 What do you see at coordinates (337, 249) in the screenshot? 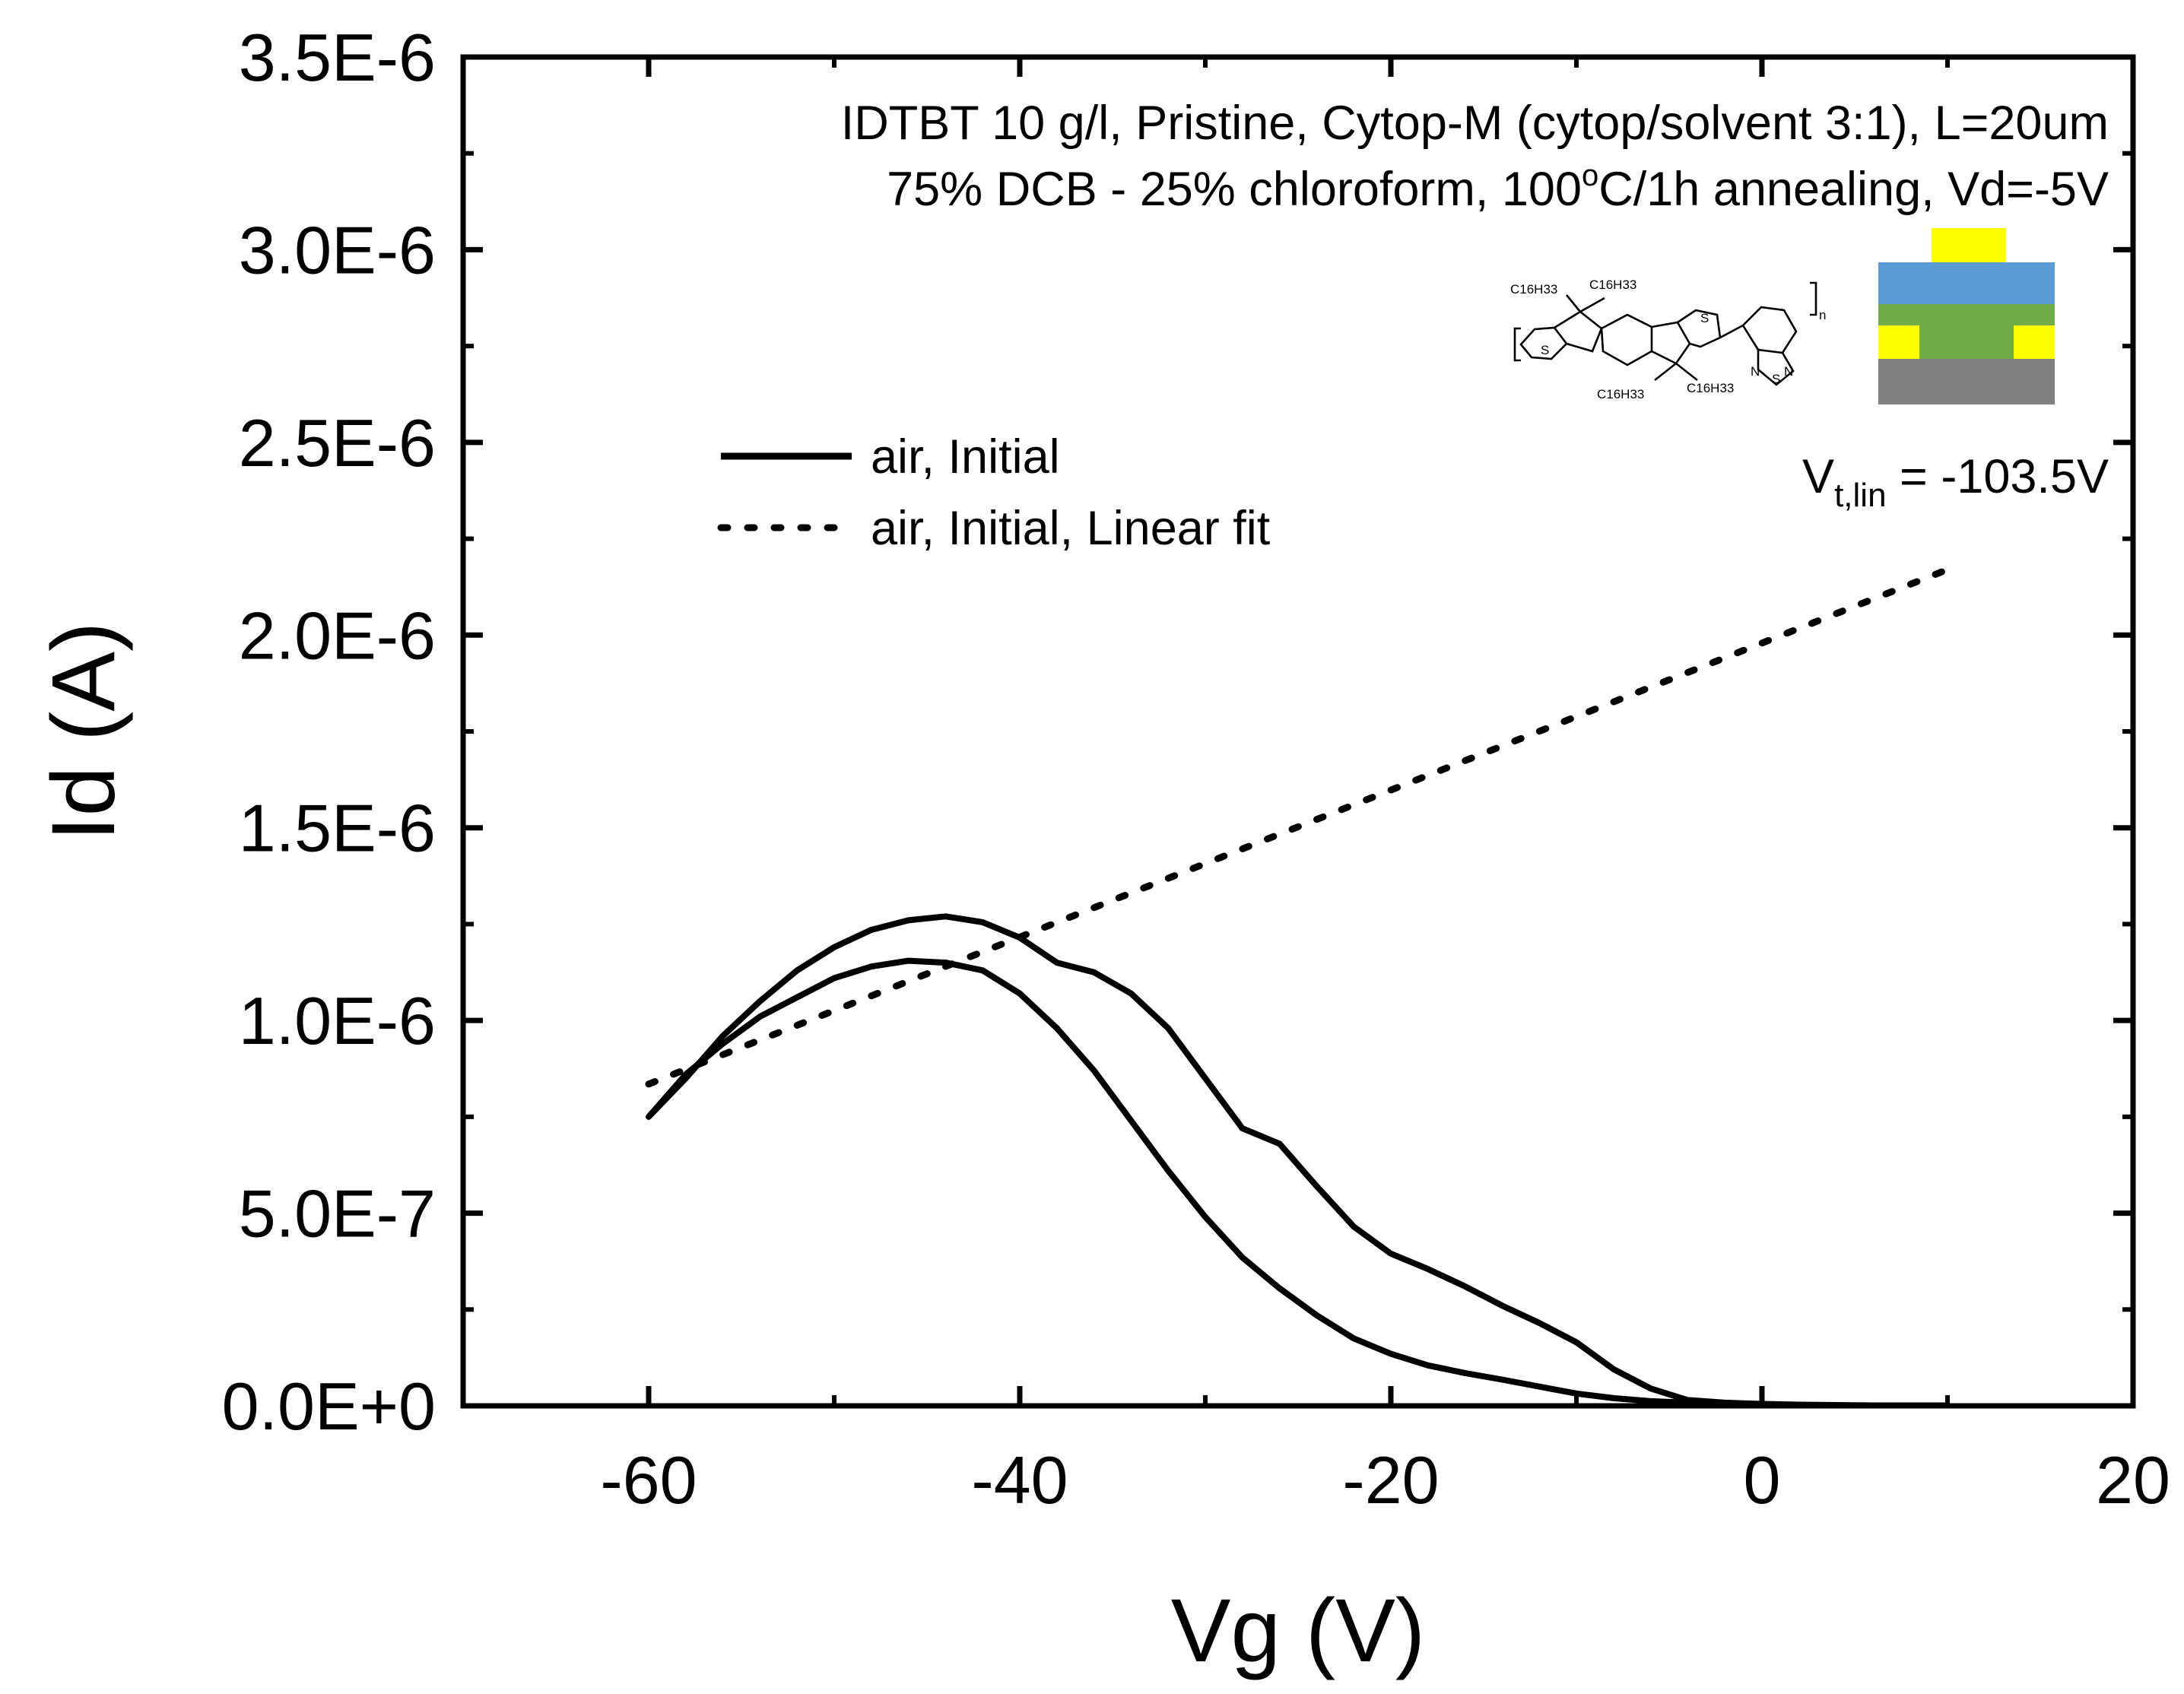
I see `y-tick-label: 3.0E-6` at bounding box center [337, 249].